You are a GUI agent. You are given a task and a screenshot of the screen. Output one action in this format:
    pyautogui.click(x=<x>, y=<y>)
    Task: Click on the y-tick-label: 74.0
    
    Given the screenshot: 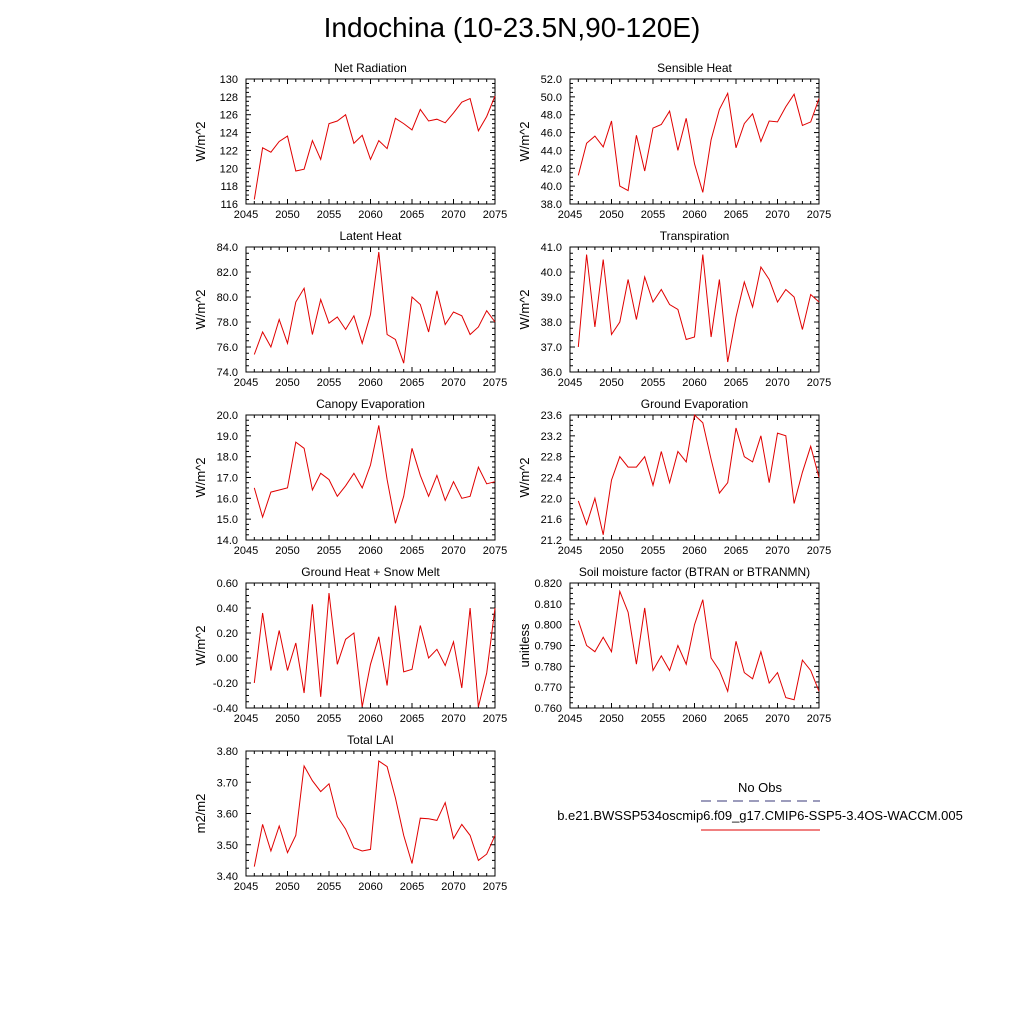 What is the action you would take?
    pyautogui.click(x=227, y=373)
    